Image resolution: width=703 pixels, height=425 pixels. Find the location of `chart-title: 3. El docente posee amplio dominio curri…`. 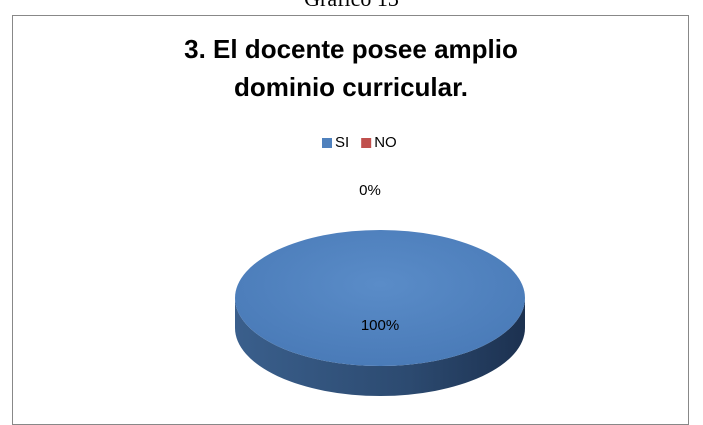

chart-title: 3. El docente posee amplio dominio curri… is located at coordinates (351, 68).